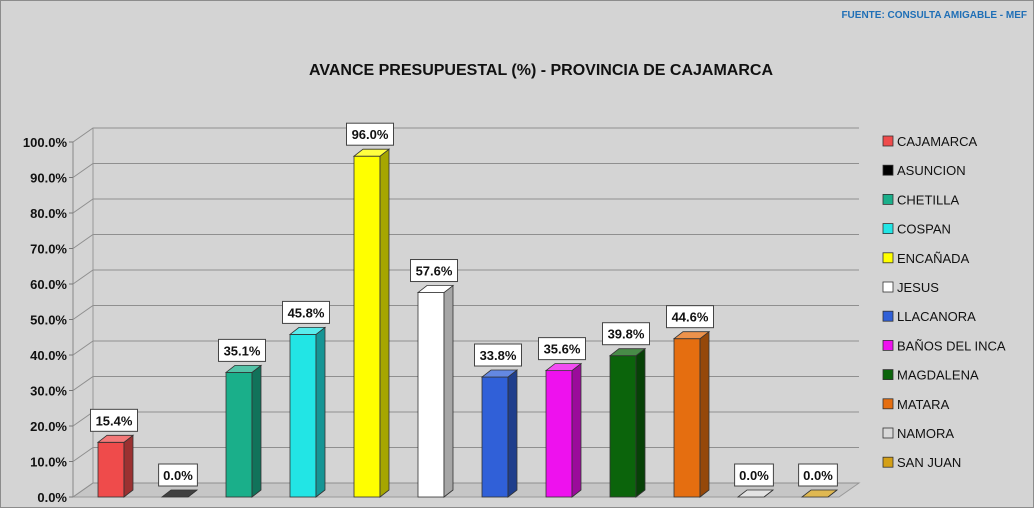 The height and width of the screenshot is (509, 1034). Describe the element at coordinates (48, 284) in the screenshot. I see `y-tick-label: 60.0%` at that location.